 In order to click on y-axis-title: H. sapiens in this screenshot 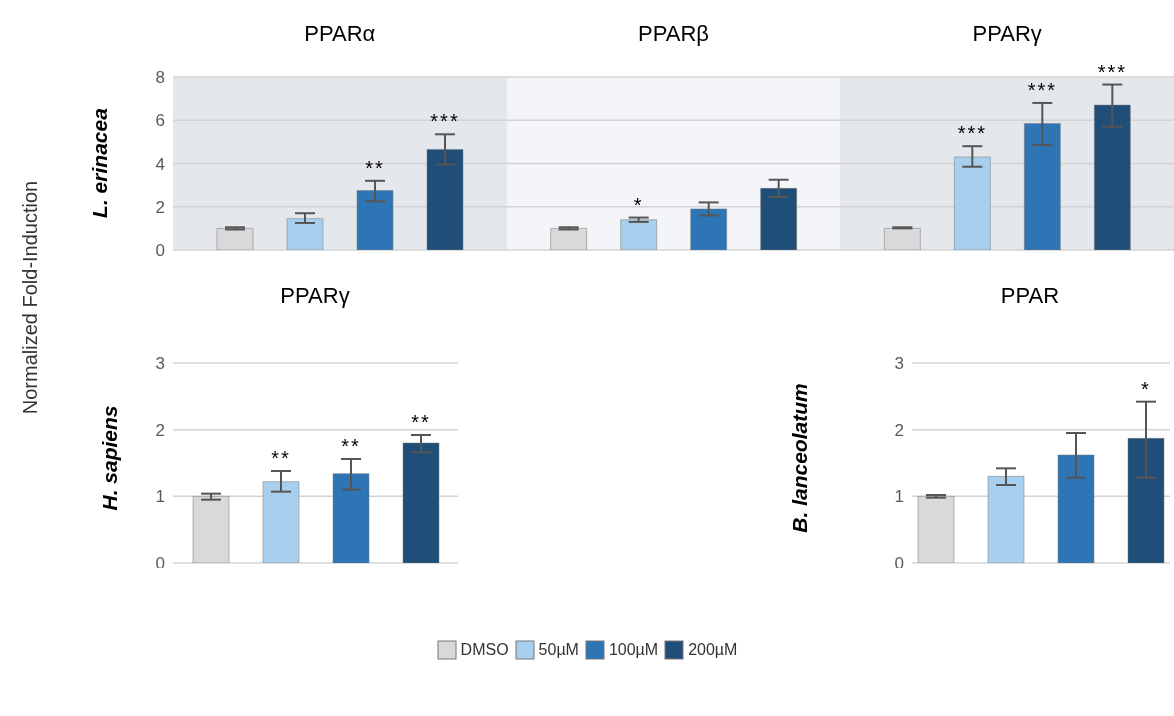, I will do `click(110, 458)`.